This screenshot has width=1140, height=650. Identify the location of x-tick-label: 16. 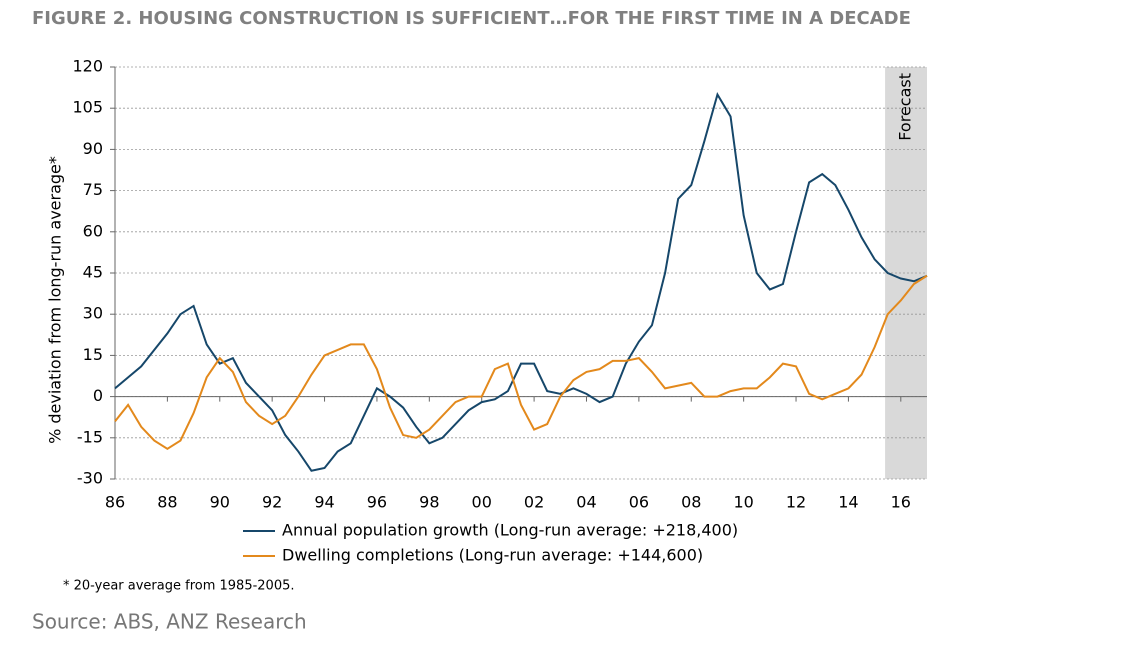
(901, 502).